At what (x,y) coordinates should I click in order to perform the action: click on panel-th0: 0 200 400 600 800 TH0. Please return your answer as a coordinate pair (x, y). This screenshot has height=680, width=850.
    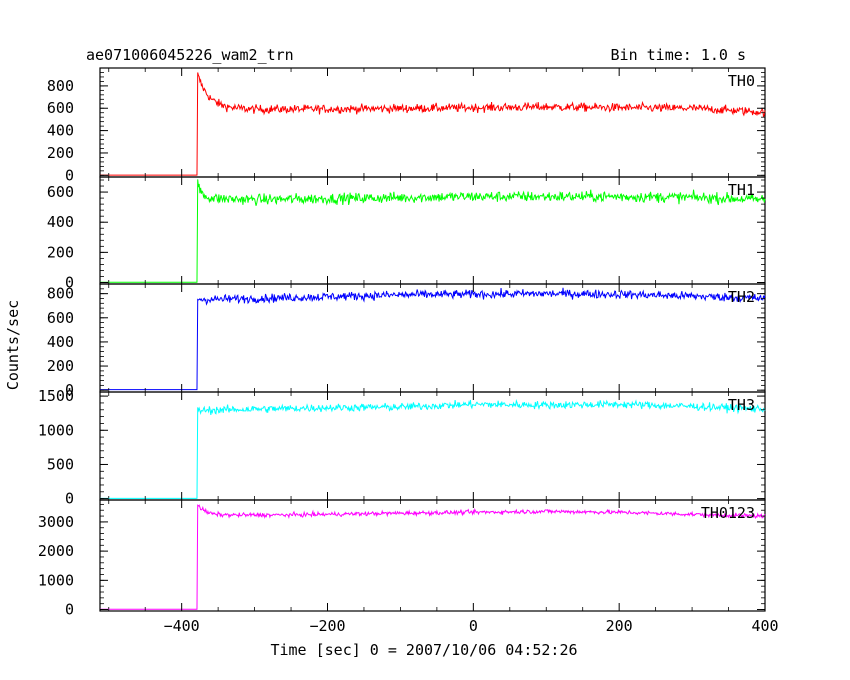
    Looking at the image, I should click on (406, 125).